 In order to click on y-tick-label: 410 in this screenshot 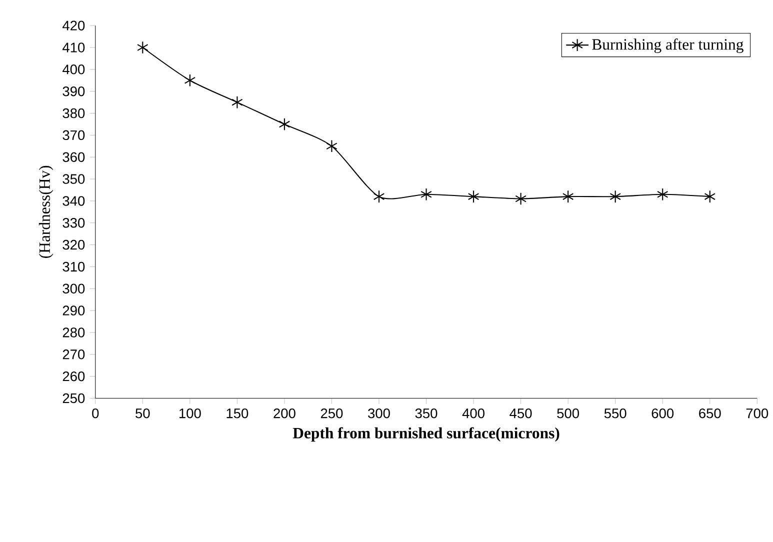, I will do `click(73, 47)`.